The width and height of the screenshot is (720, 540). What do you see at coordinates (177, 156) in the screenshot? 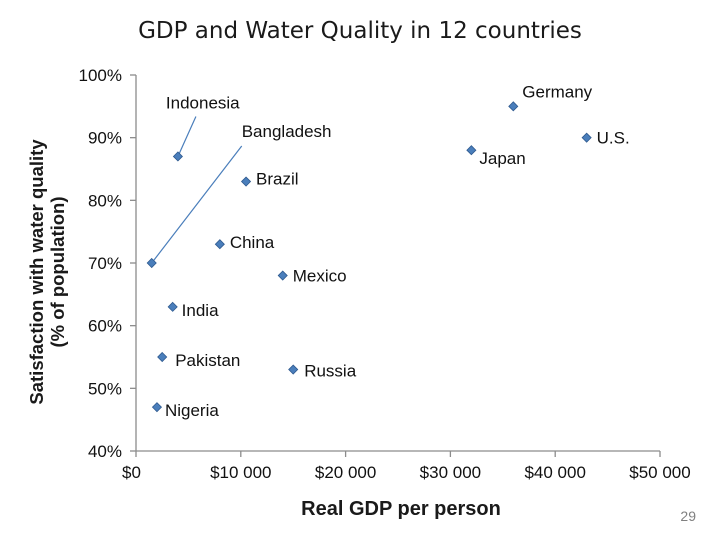
I see `point-indonesia` at bounding box center [177, 156].